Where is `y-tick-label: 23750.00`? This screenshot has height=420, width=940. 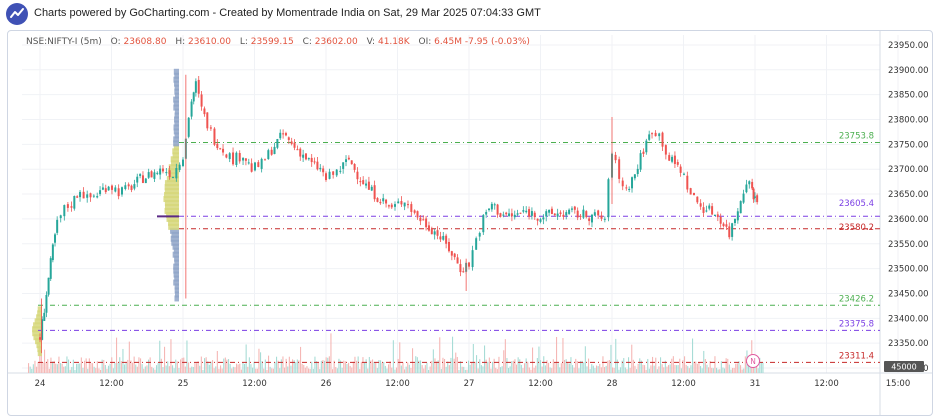 y-tick-label: 23750.00 is located at coordinates (908, 145).